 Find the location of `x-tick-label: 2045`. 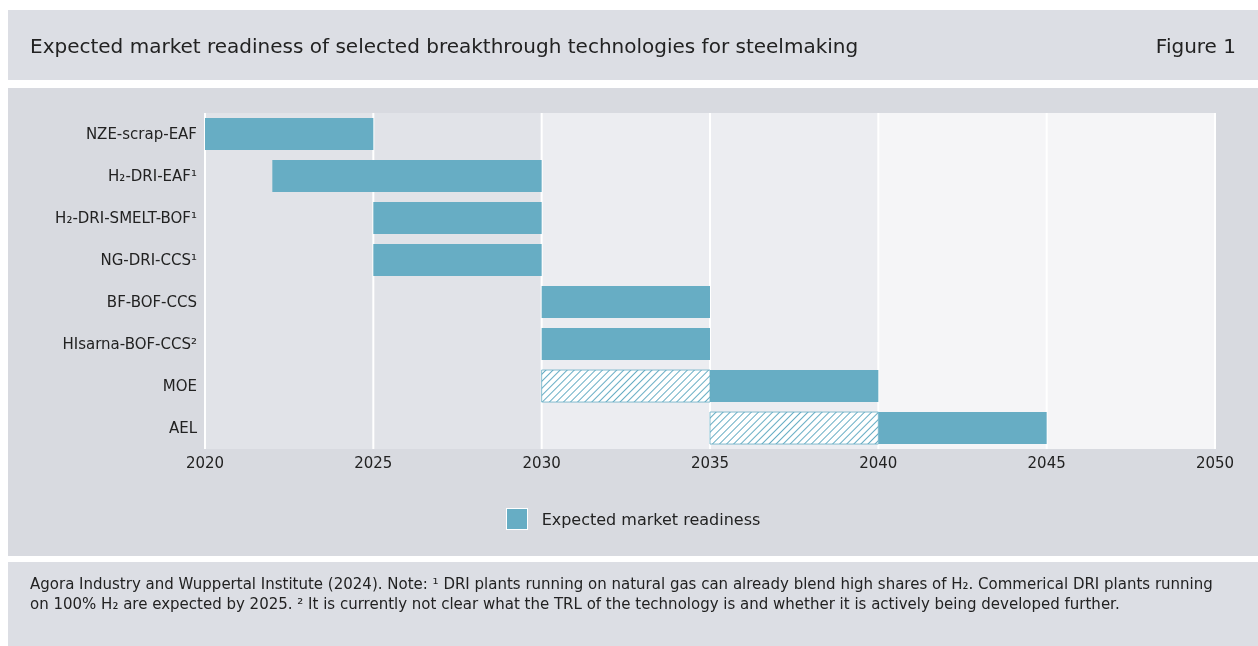

x-tick-label: 2045 is located at coordinates (1046, 462).